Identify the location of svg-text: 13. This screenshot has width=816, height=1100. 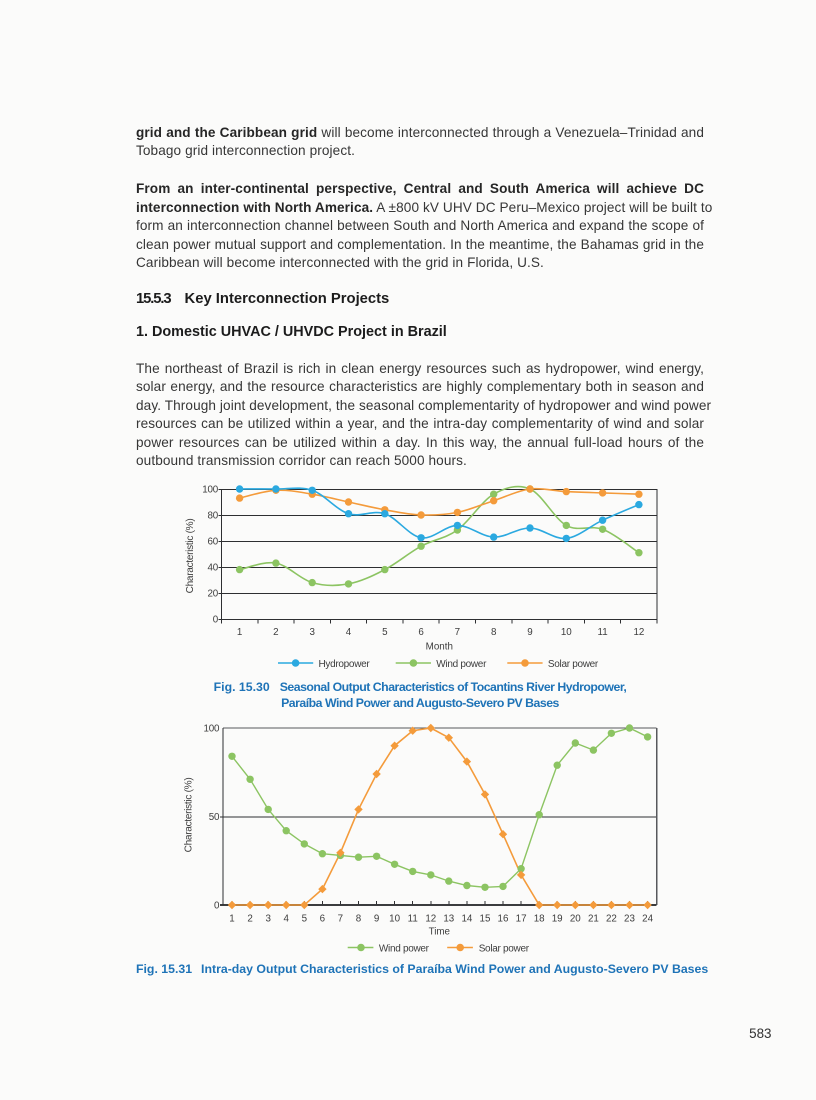
(448, 918).